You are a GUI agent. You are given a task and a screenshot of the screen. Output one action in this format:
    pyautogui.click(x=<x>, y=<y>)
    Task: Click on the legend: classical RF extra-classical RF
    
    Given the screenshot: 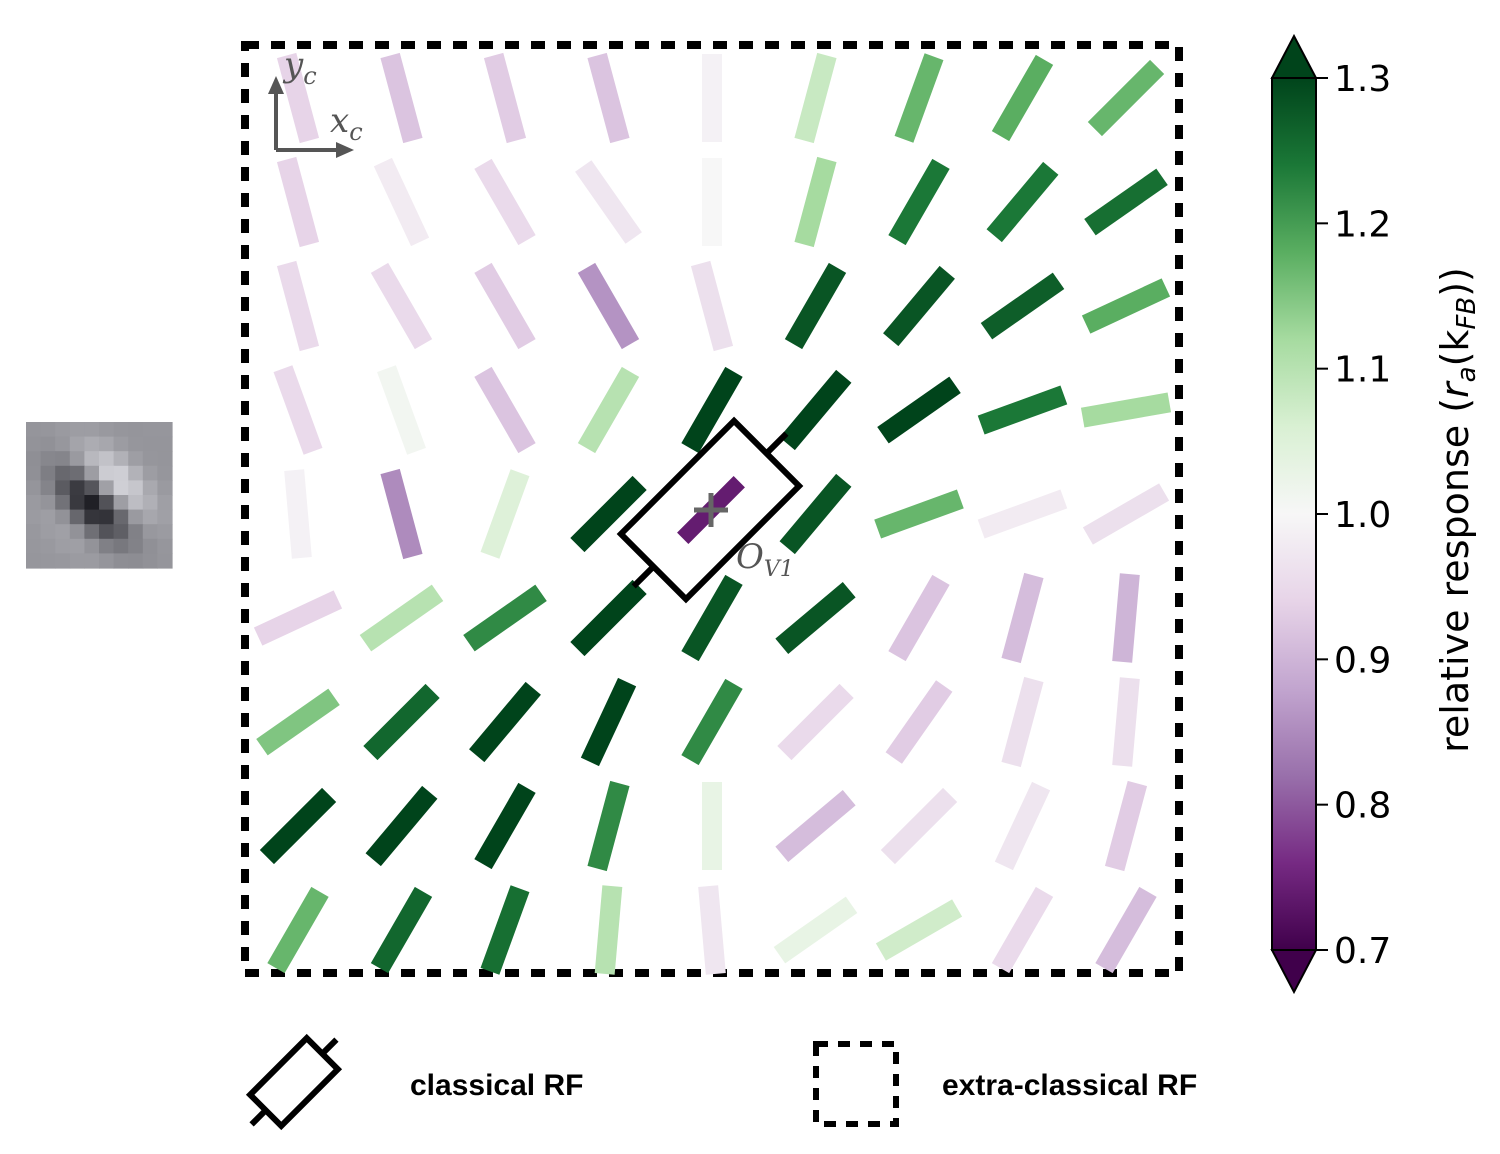 What is the action you would take?
    pyautogui.click(x=721, y=1082)
    